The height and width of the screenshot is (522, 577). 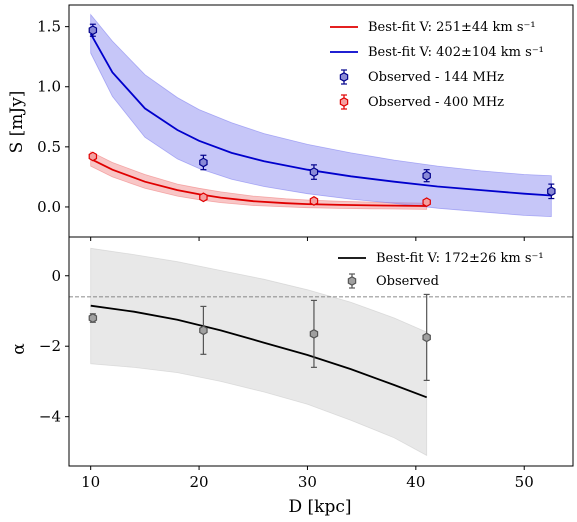 What do you see at coordinates (307, 482) in the screenshot?
I see `x-tick-label: 30` at bounding box center [307, 482].